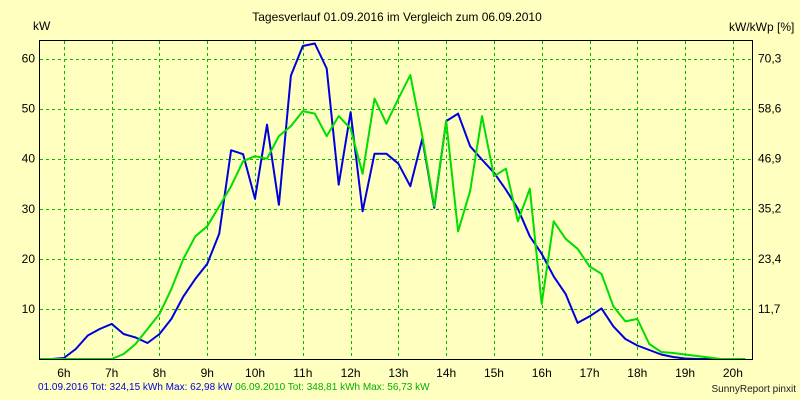 This screenshot has height=400, width=800. Describe the element at coordinates (351, 373) in the screenshot. I see `x-tick-label: 12h` at that location.